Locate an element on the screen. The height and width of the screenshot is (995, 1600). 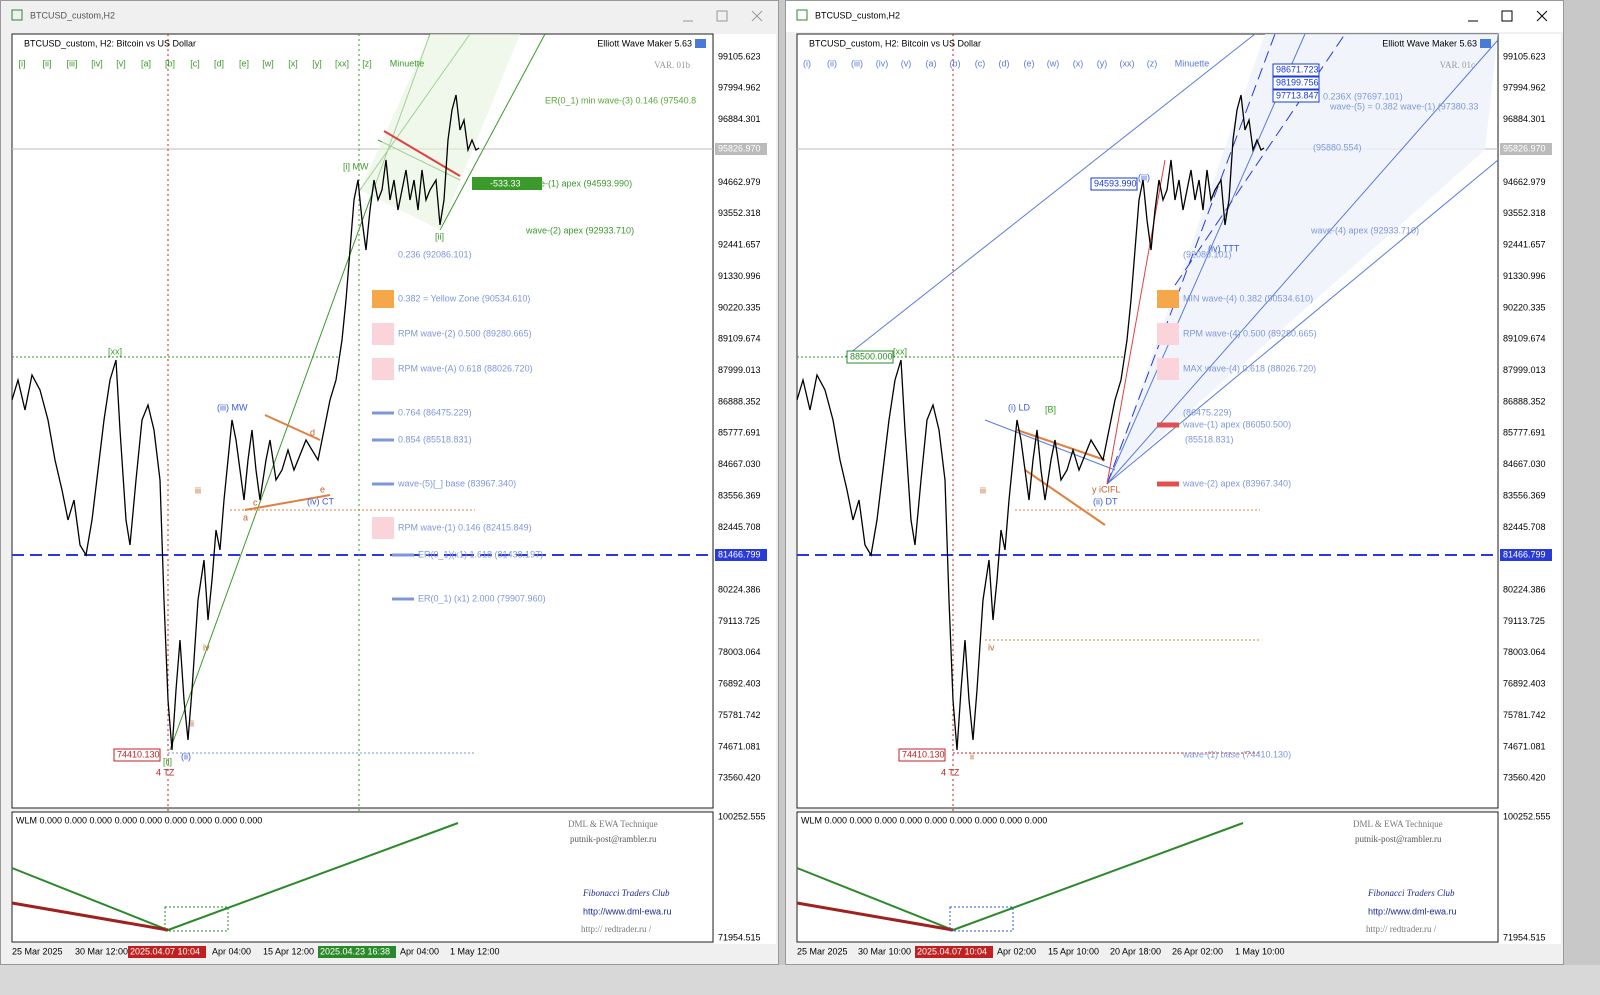
level-price-badge is located at coordinates (1526, 555).